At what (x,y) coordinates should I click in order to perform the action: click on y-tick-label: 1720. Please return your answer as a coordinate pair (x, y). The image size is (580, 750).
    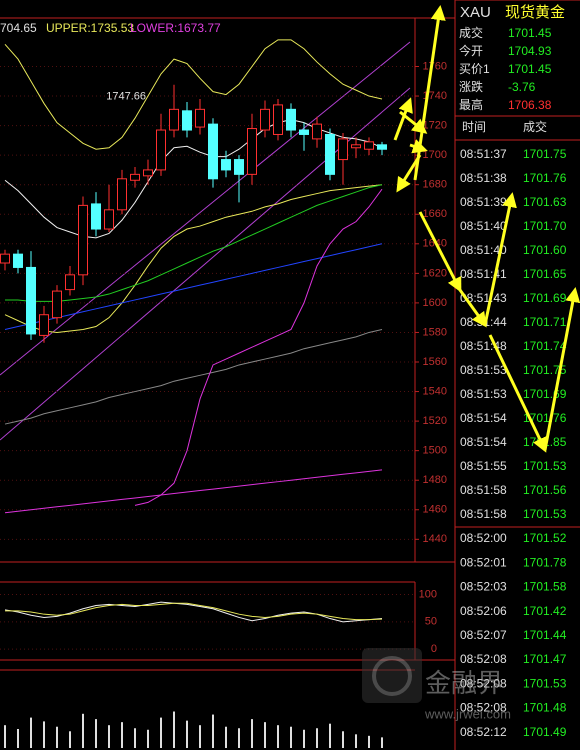
    Looking at the image, I should click on (435, 125).